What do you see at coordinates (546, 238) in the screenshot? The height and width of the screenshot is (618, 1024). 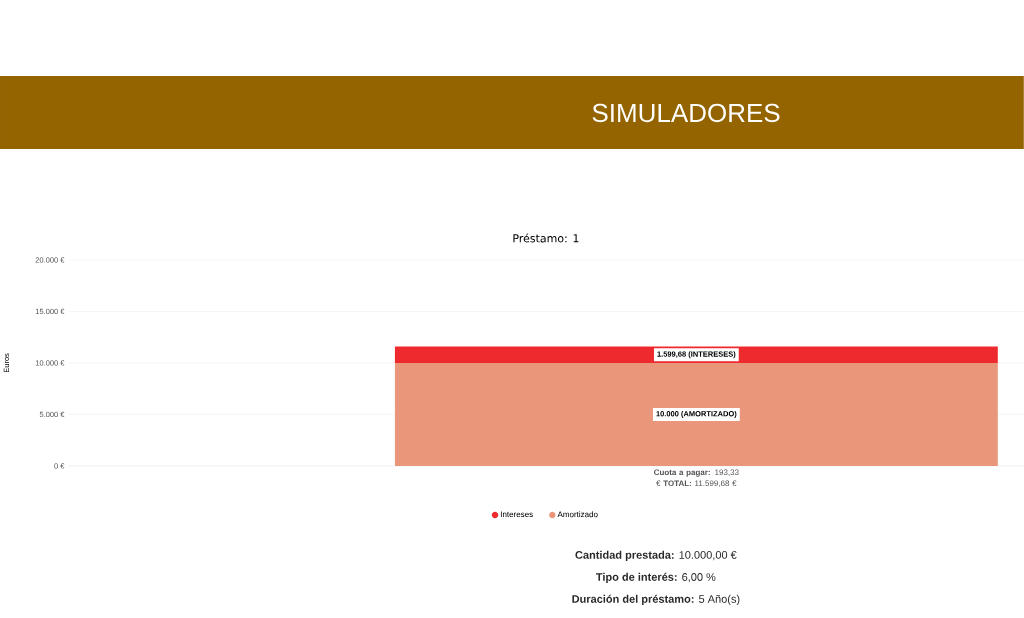 I see `chart-title: Préstamo: 1` at bounding box center [546, 238].